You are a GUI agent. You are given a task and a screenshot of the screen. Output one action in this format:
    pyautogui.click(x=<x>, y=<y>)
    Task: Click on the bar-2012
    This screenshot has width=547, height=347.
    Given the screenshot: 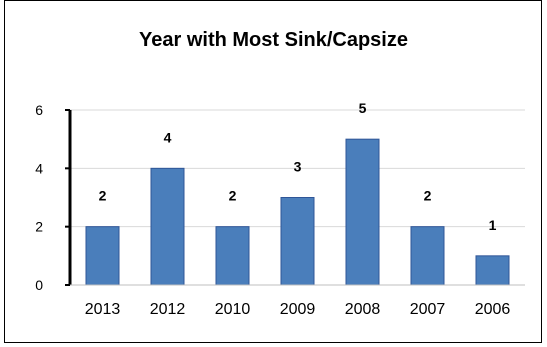 What is the action you would take?
    pyautogui.click(x=167, y=226)
    